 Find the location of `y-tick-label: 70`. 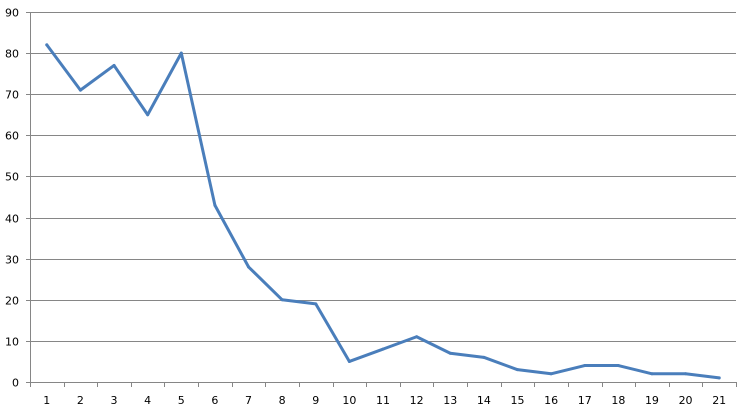

y-tick-label: 70 is located at coordinates (12, 95).